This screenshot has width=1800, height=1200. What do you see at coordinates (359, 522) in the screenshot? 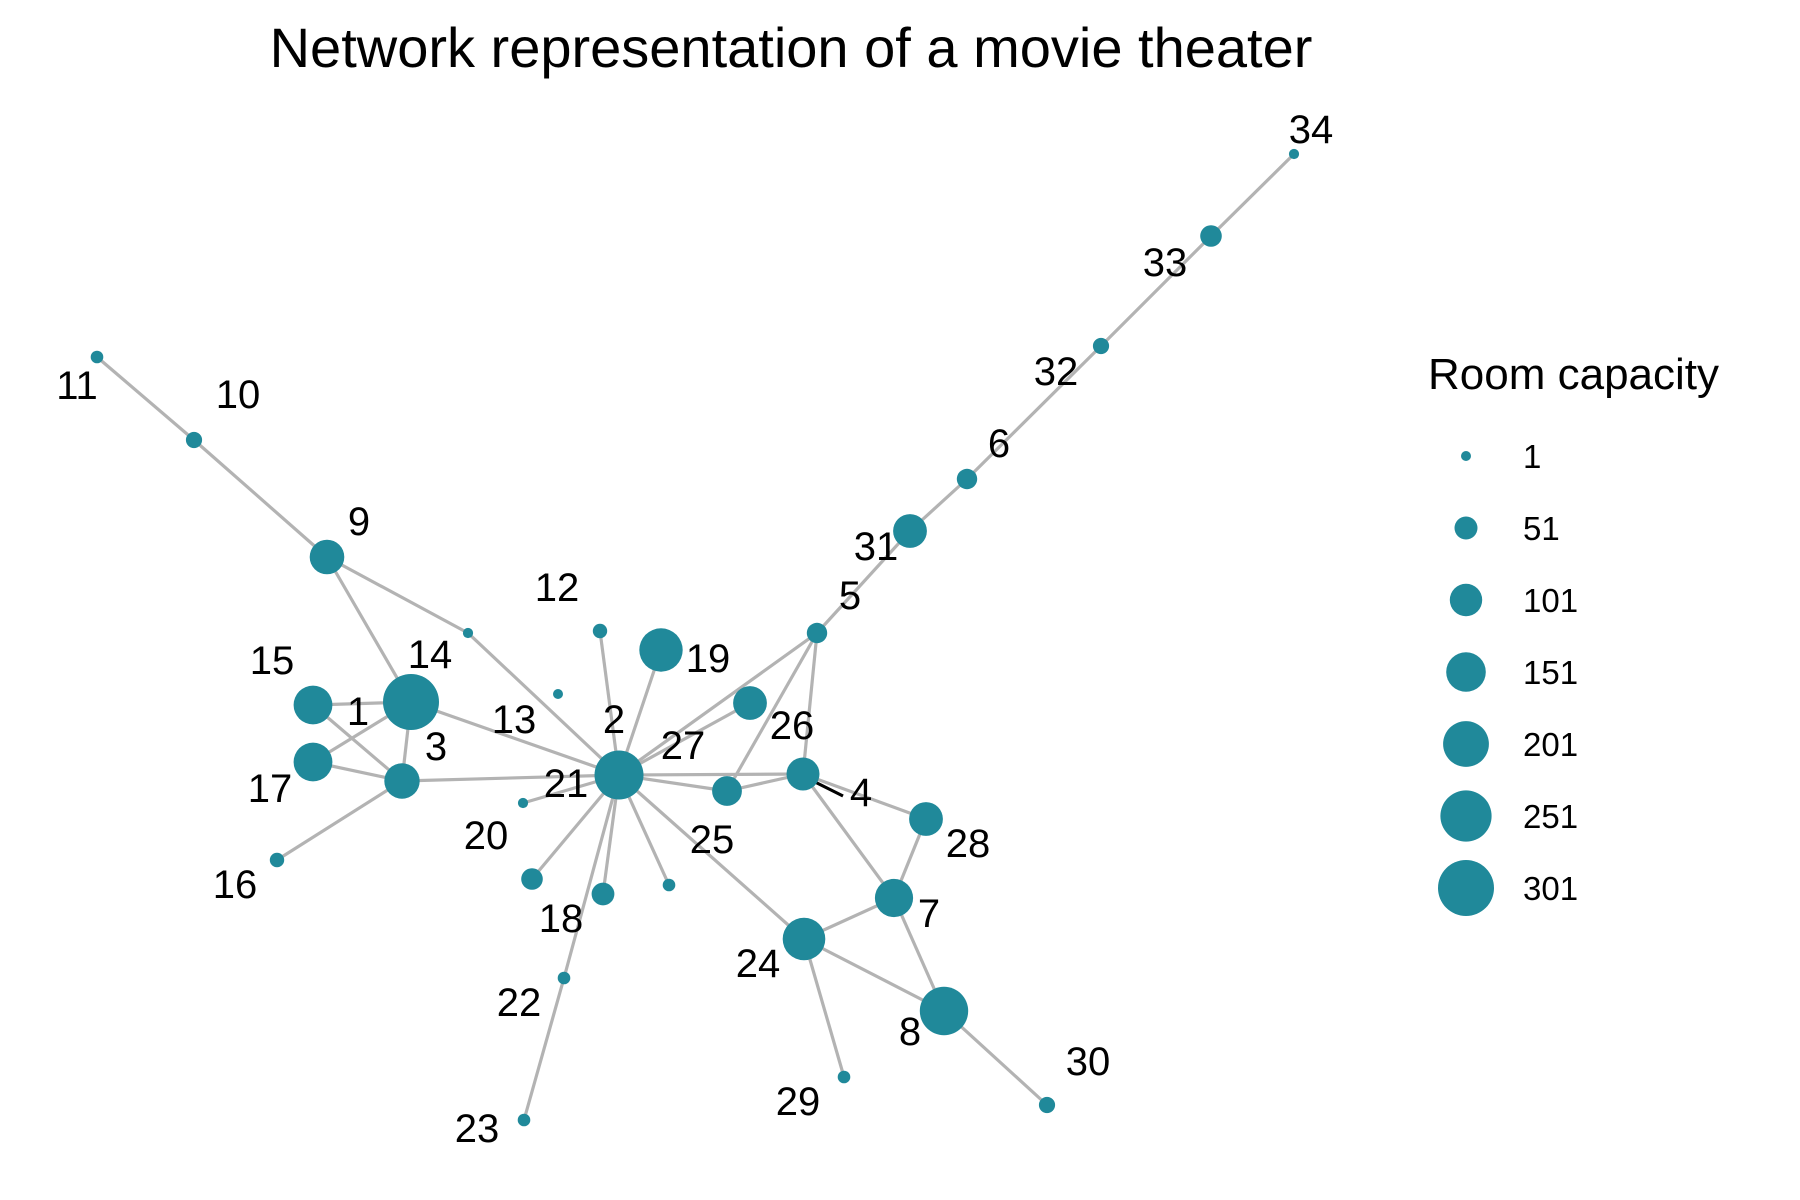
I see `node-label-9: 9` at bounding box center [359, 522].